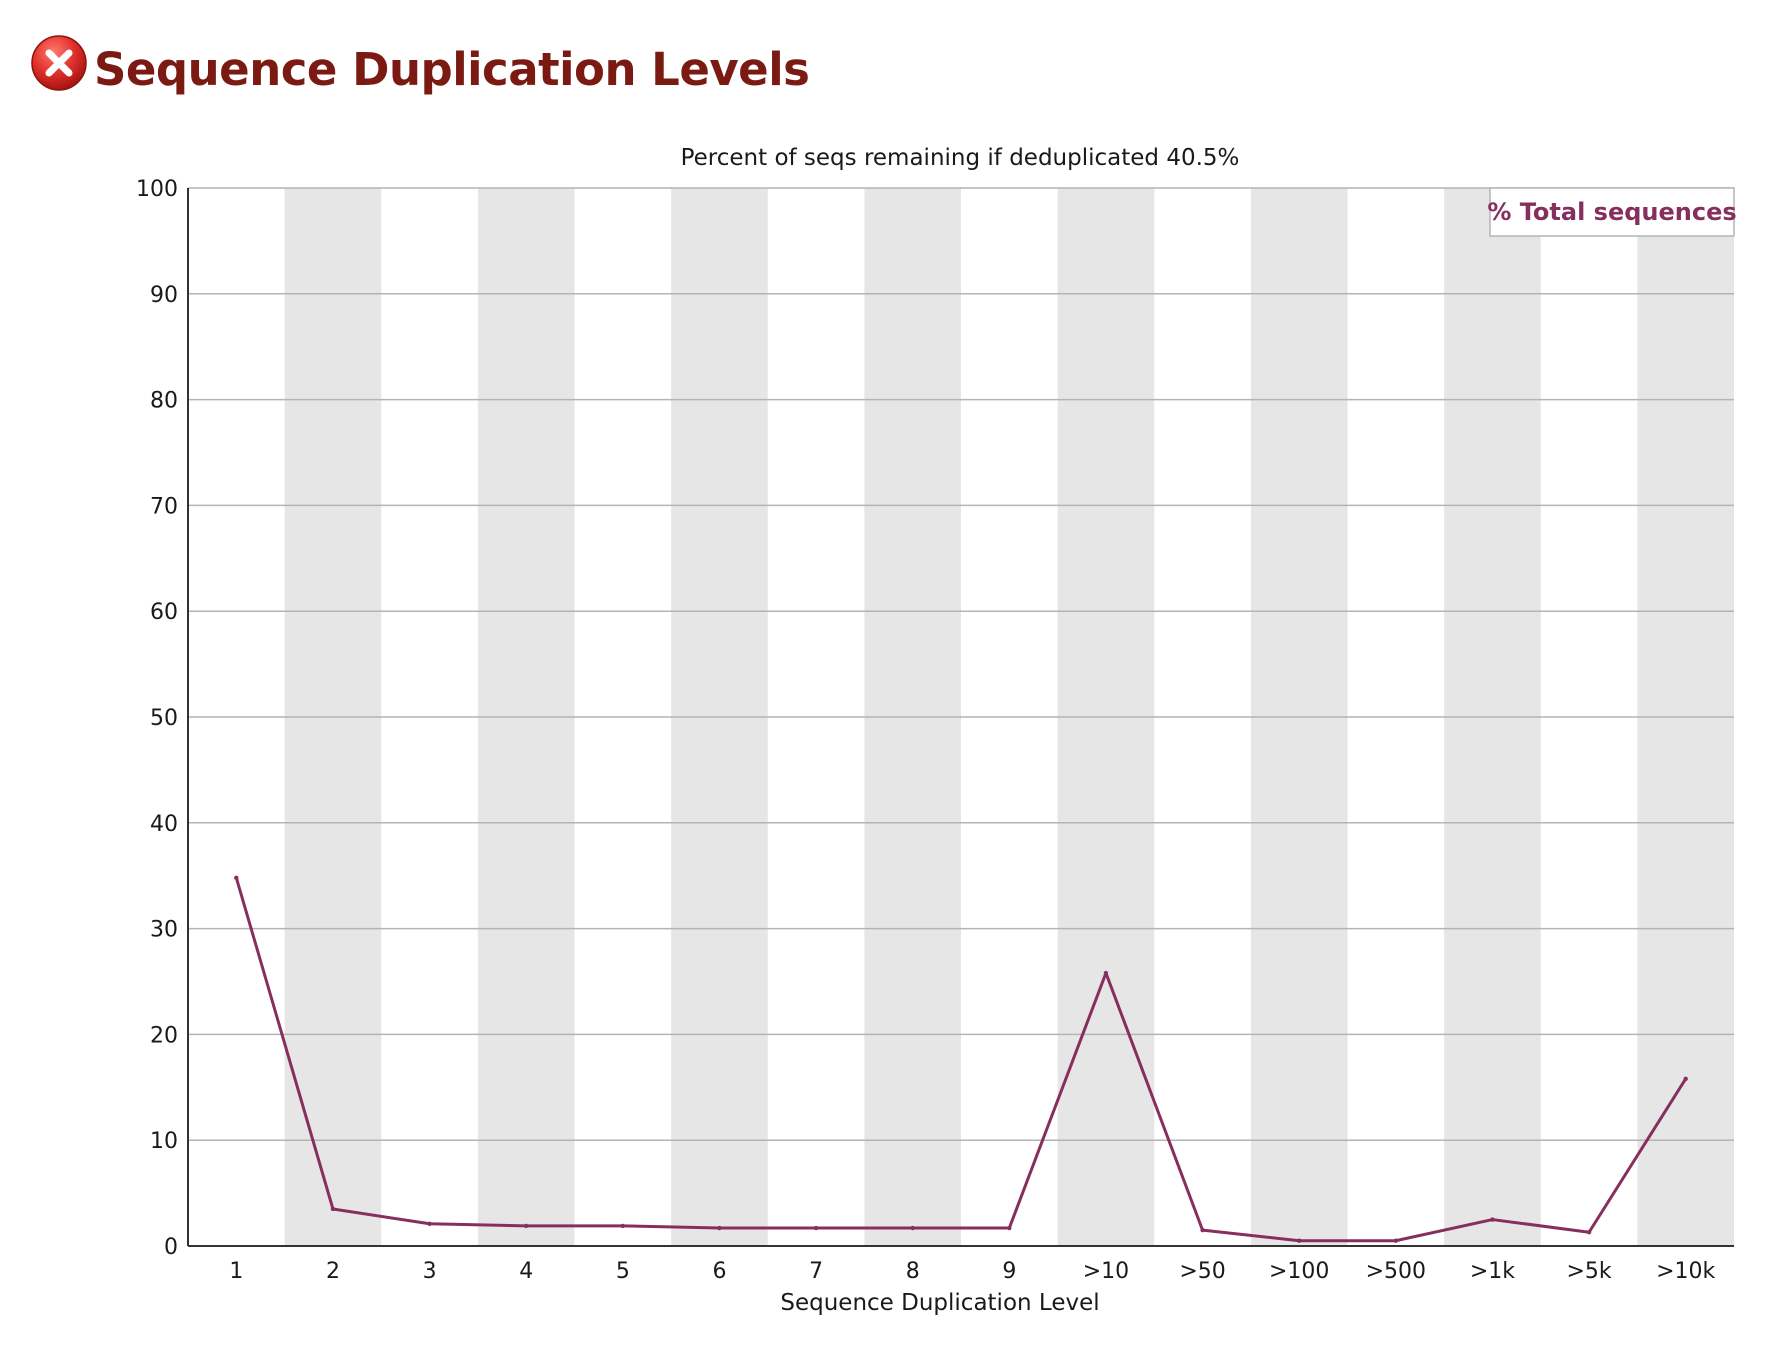 This screenshot has height=1350, width=1780. What do you see at coordinates (1492, 1271) in the screenshot?
I see `x-tick-label: >1k` at bounding box center [1492, 1271].